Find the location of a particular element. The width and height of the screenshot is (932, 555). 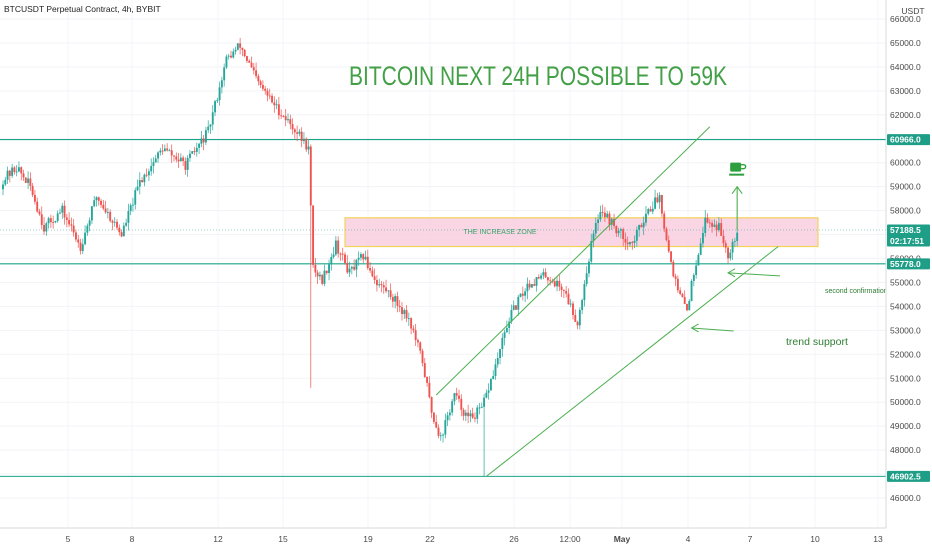

price-tick-label: 48000.0 is located at coordinates (905, 450).